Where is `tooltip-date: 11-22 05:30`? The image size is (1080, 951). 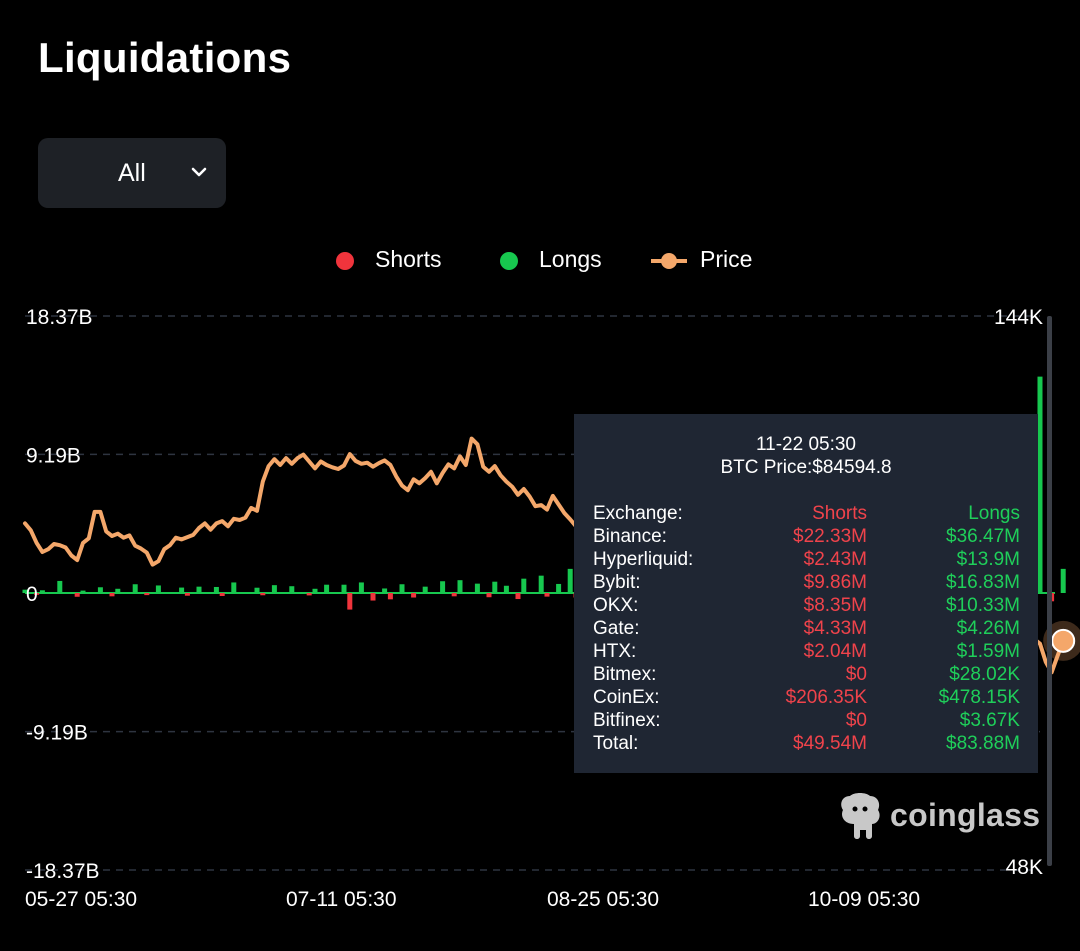 tooltip-date: 11-22 05:30 is located at coordinates (805, 444).